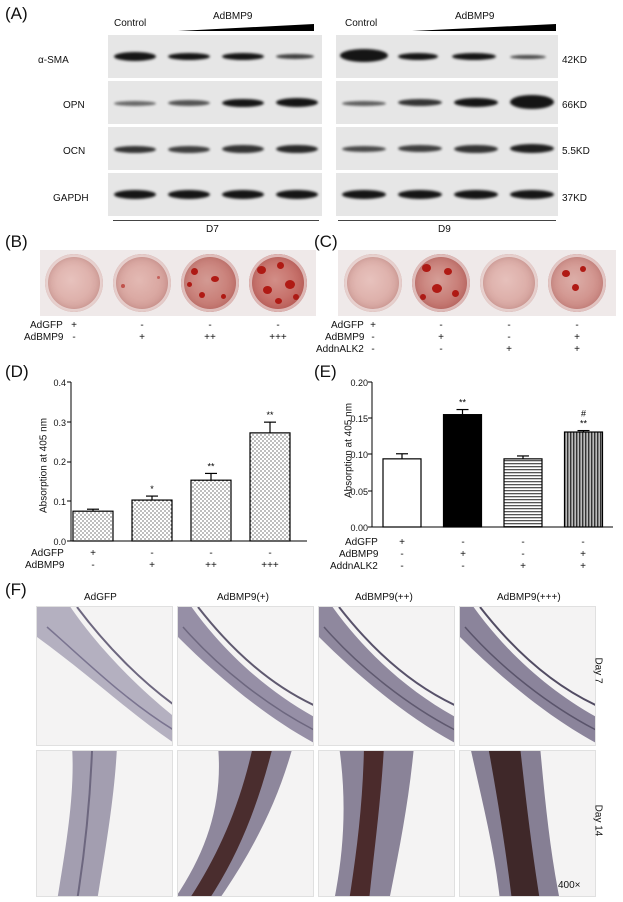  What do you see at coordinates (490, 454) in the screenshot?
I see `chart-e: ****#` at bounding box center [490, 454].